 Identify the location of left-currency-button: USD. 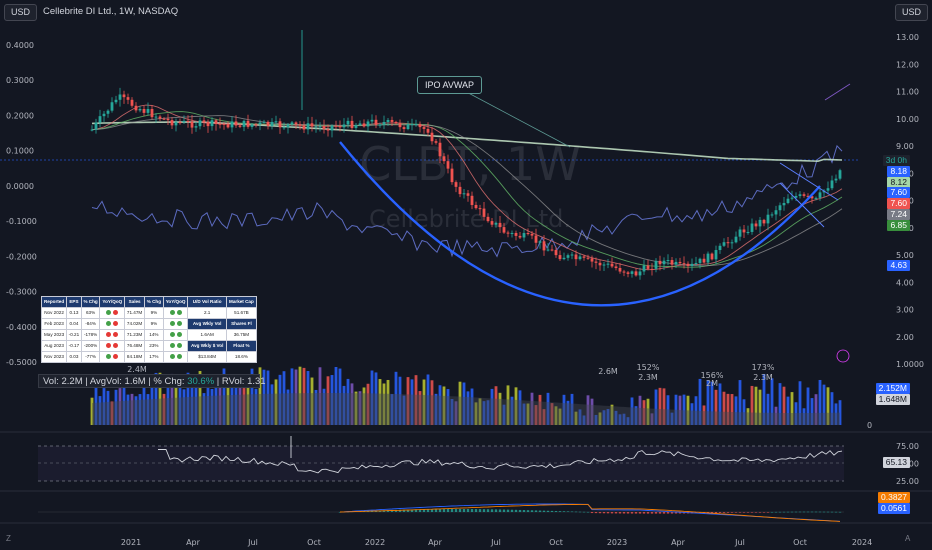
(21, 12).